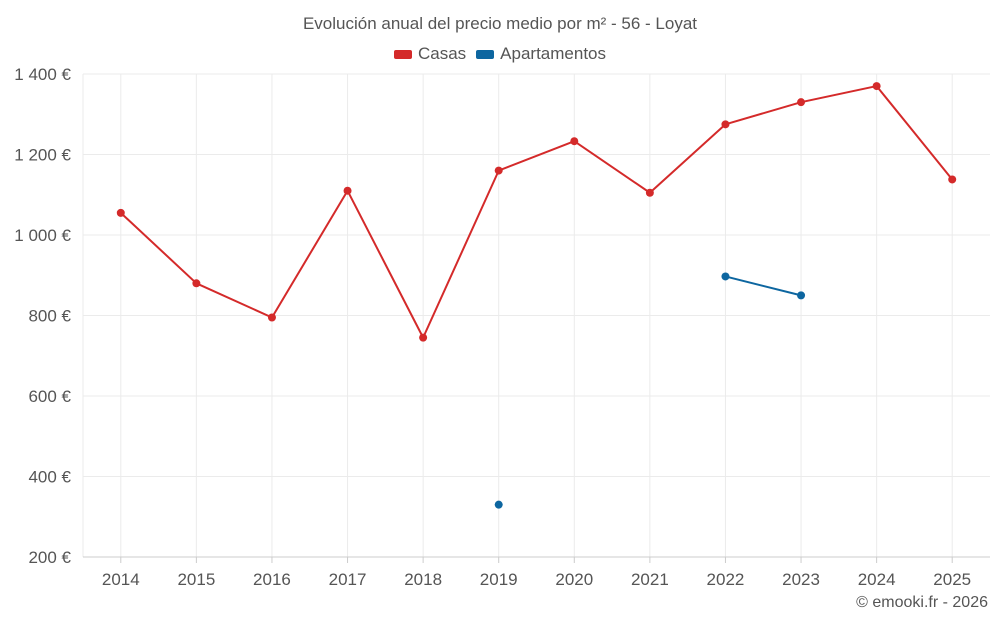  I want to click on legend-label-apartamentos: Apartamentos, so click(553, 53).